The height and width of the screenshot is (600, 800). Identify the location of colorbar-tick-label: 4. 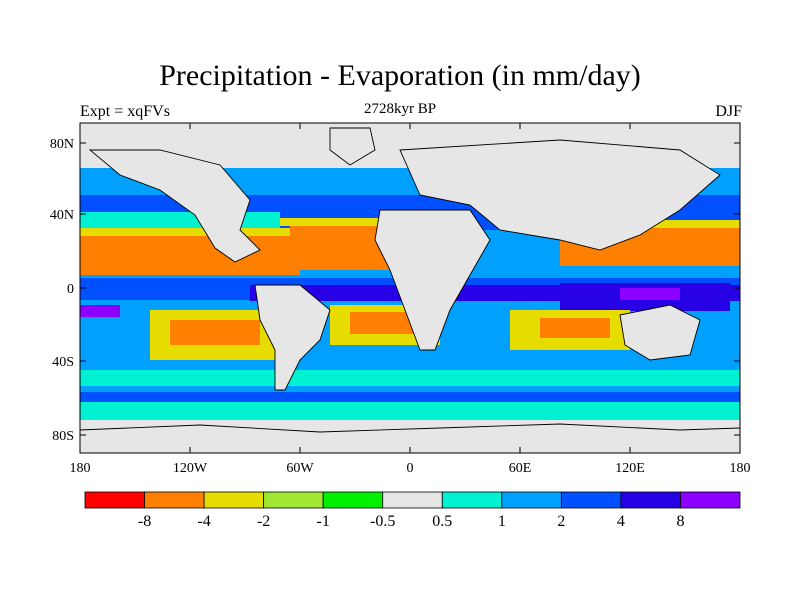
(621, 521).